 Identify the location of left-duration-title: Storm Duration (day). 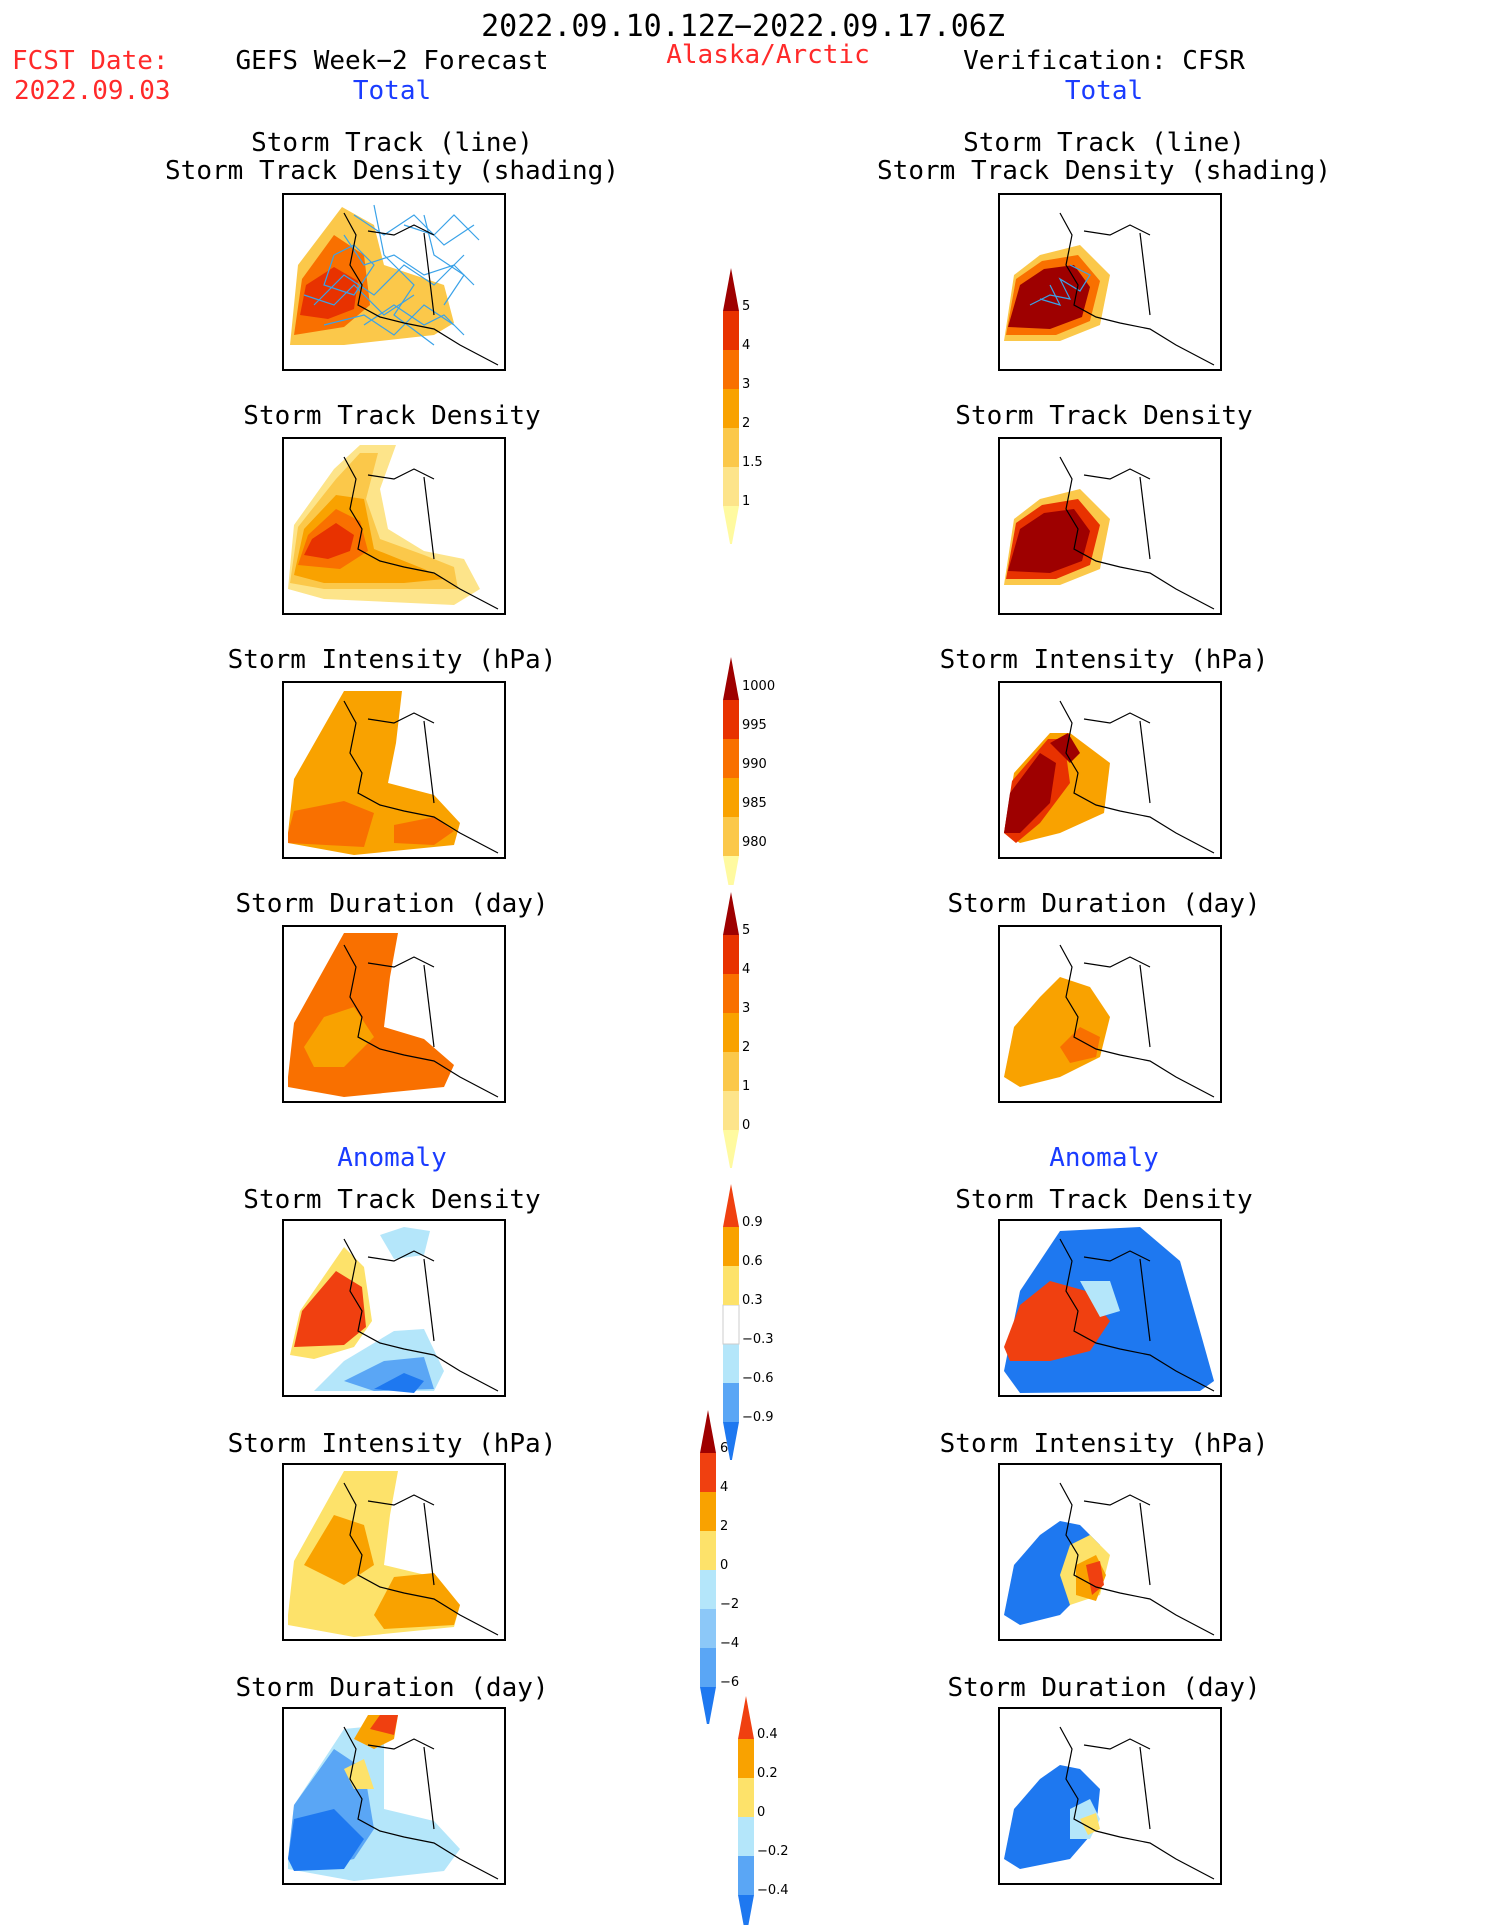
(392, 904).